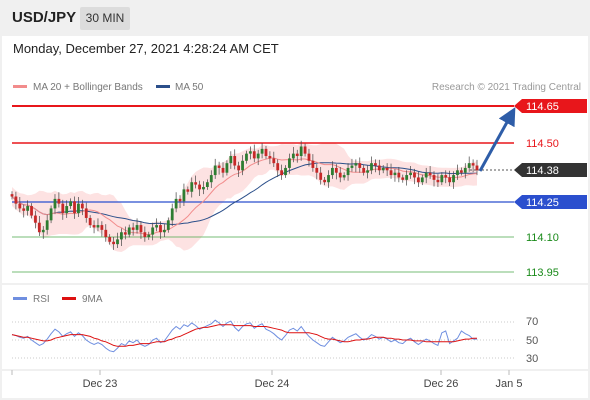  I want to click on timeframe-badge: 30 MIN, so click(105, 18).